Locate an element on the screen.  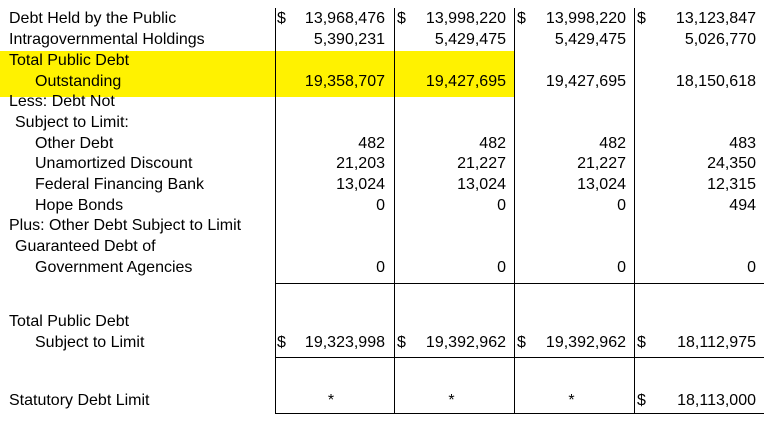
value-cell: 483 is located at coordinates (742, 143).